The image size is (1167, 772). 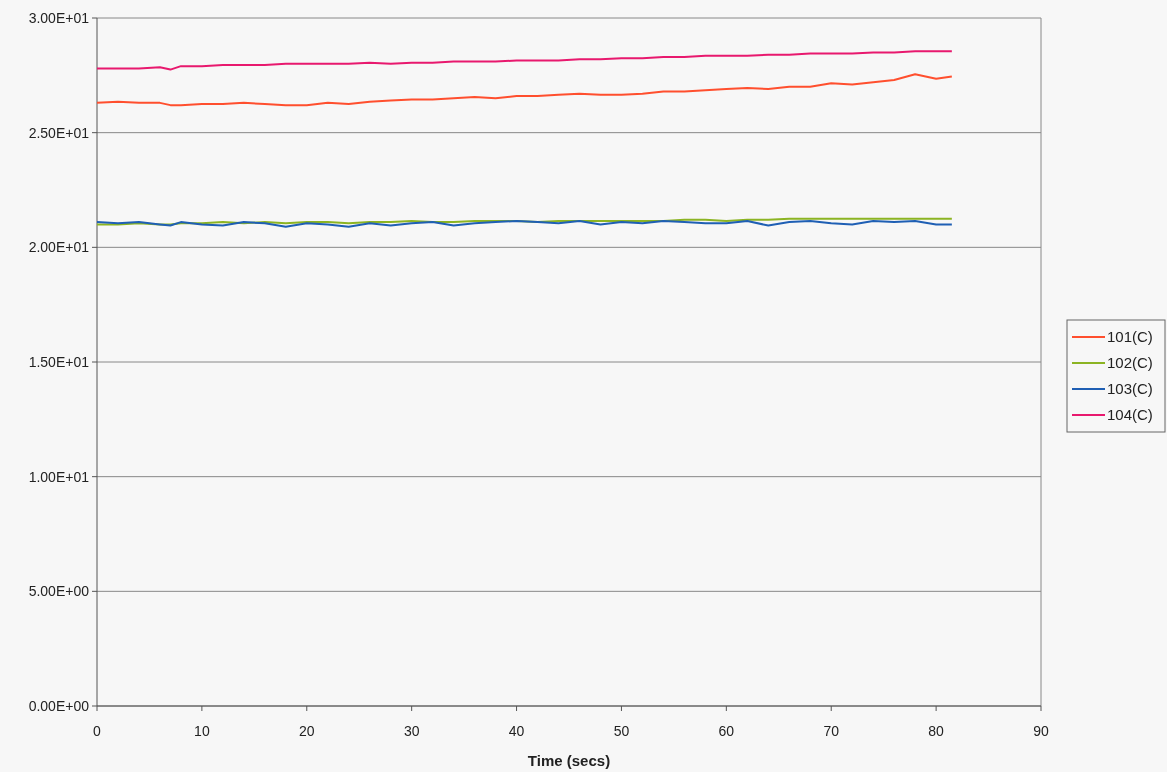 I want to click on x-tick-label: 40, so click(x=516, y=731).